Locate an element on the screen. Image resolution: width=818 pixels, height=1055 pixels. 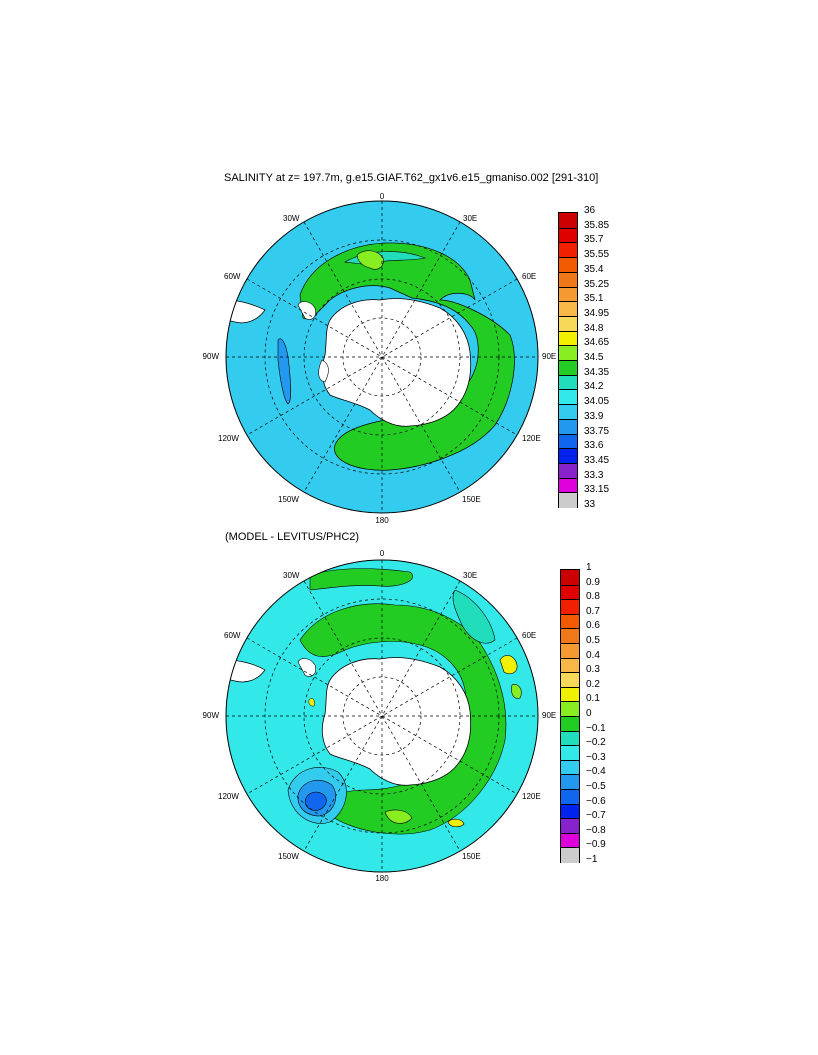
colorbar-label: 33 is located at coordinates (590, 504).